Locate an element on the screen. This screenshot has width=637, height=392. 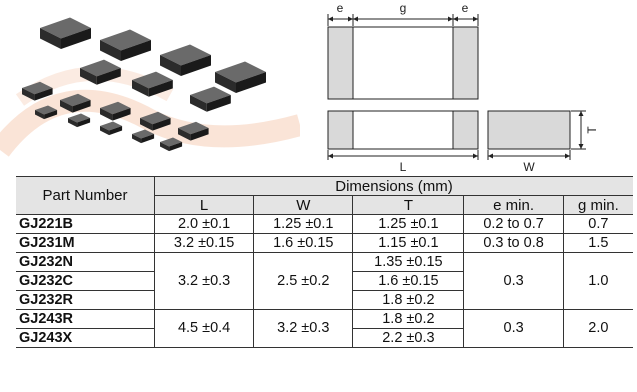
capacitor-chips-photo is located at coordinates (143, 84).